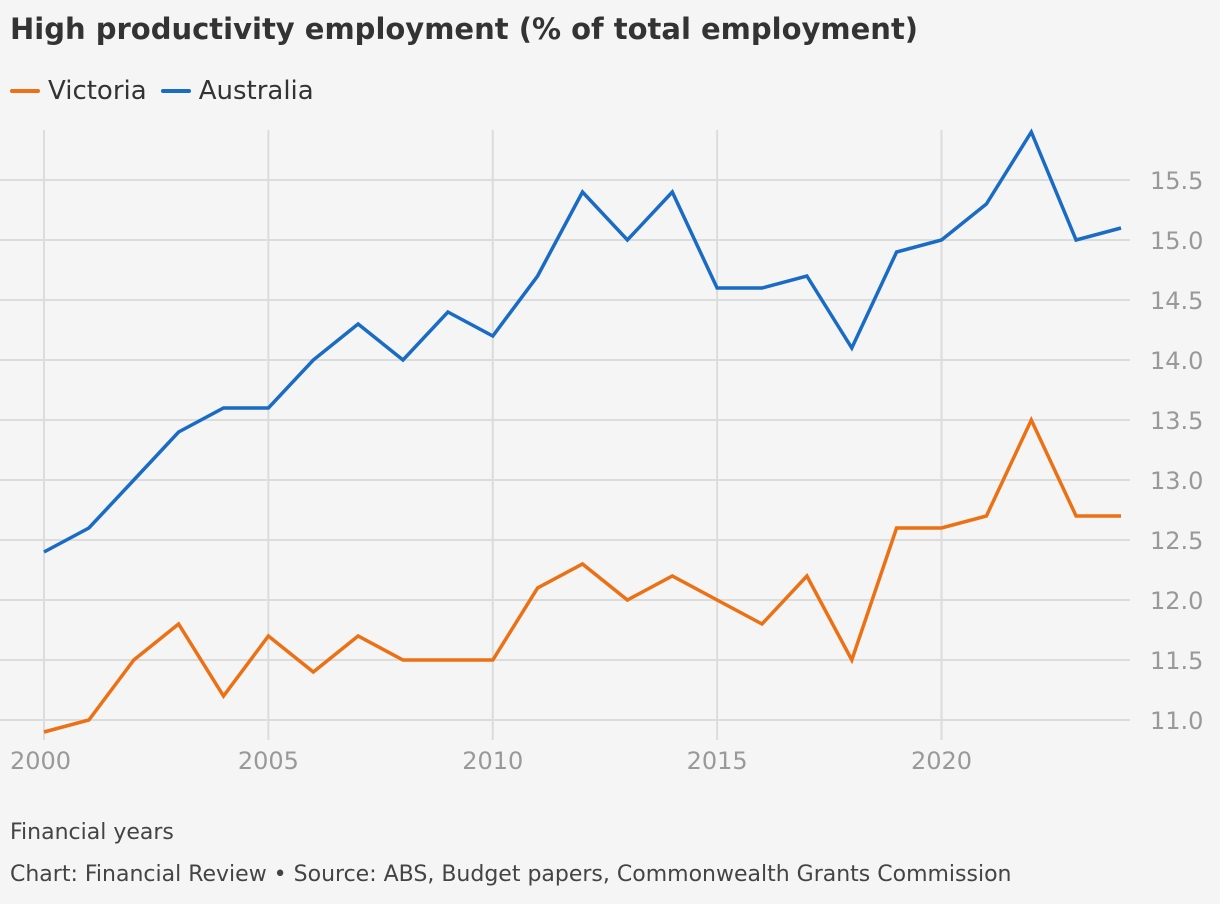  What do you see at coordinates (1176, 301) in the screenshot?
I see `y-tick-label: 14.5` at bounding box center [1176, 301].